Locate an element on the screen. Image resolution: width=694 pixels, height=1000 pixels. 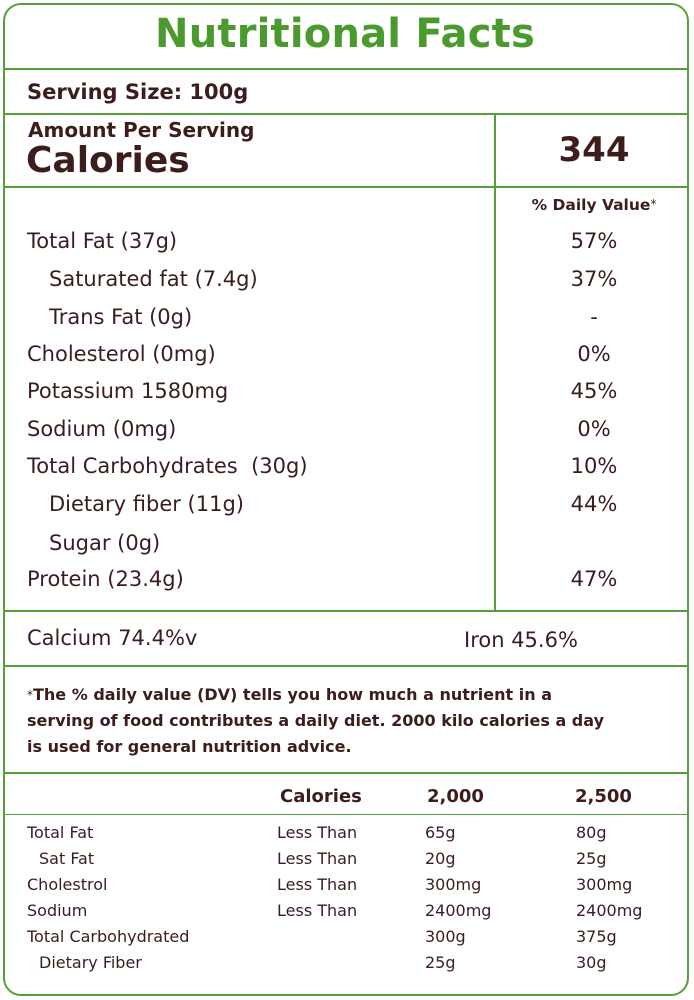
nutrient-label: Protein (23.4g) is located at coordinates (105, 579).